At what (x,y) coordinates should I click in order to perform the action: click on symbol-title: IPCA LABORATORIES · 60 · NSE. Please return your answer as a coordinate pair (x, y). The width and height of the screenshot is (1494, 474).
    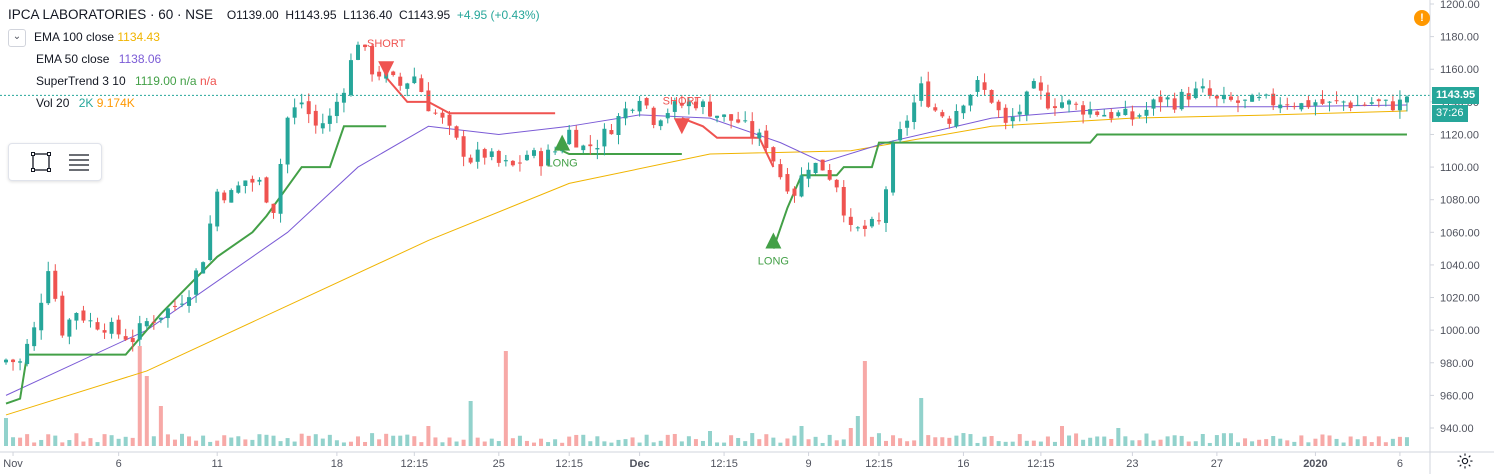
    Looking at the image, I should click on (111, 14).